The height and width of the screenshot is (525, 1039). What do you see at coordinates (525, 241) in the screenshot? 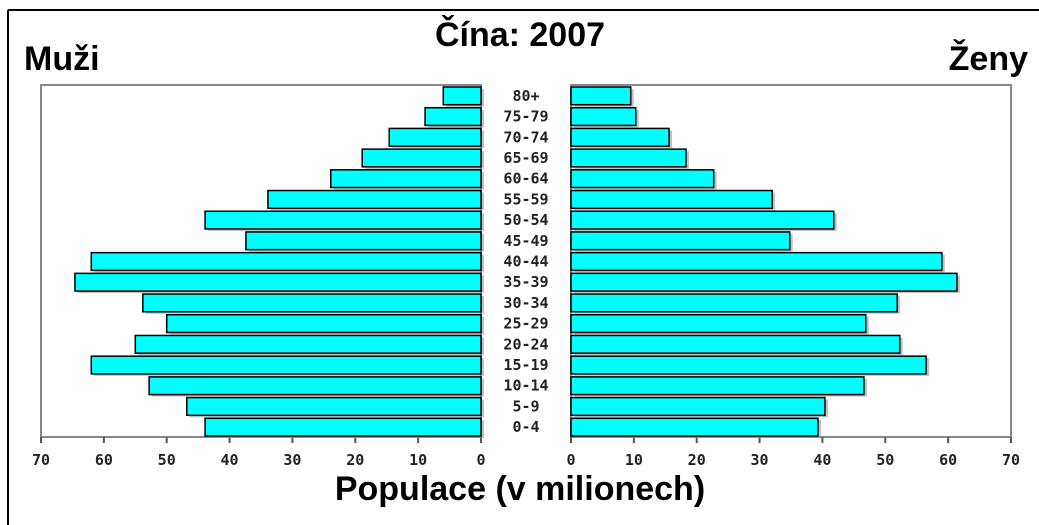
I see `age-label: 45-49` at bounding box center [525, 241].